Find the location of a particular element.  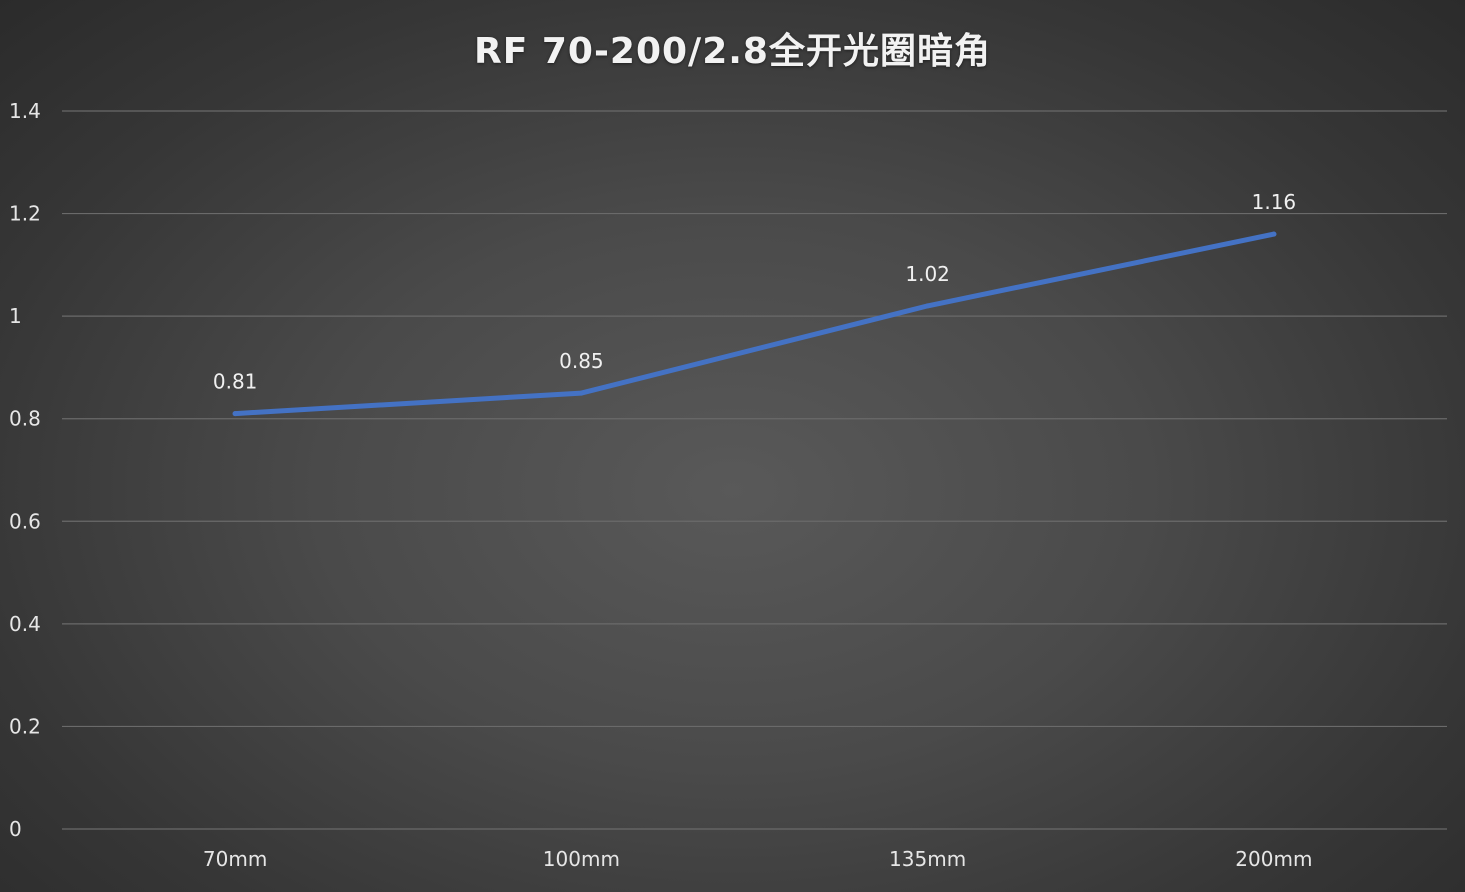

y-tick-label-4: 0.8 is located at coordinates (25, 419).